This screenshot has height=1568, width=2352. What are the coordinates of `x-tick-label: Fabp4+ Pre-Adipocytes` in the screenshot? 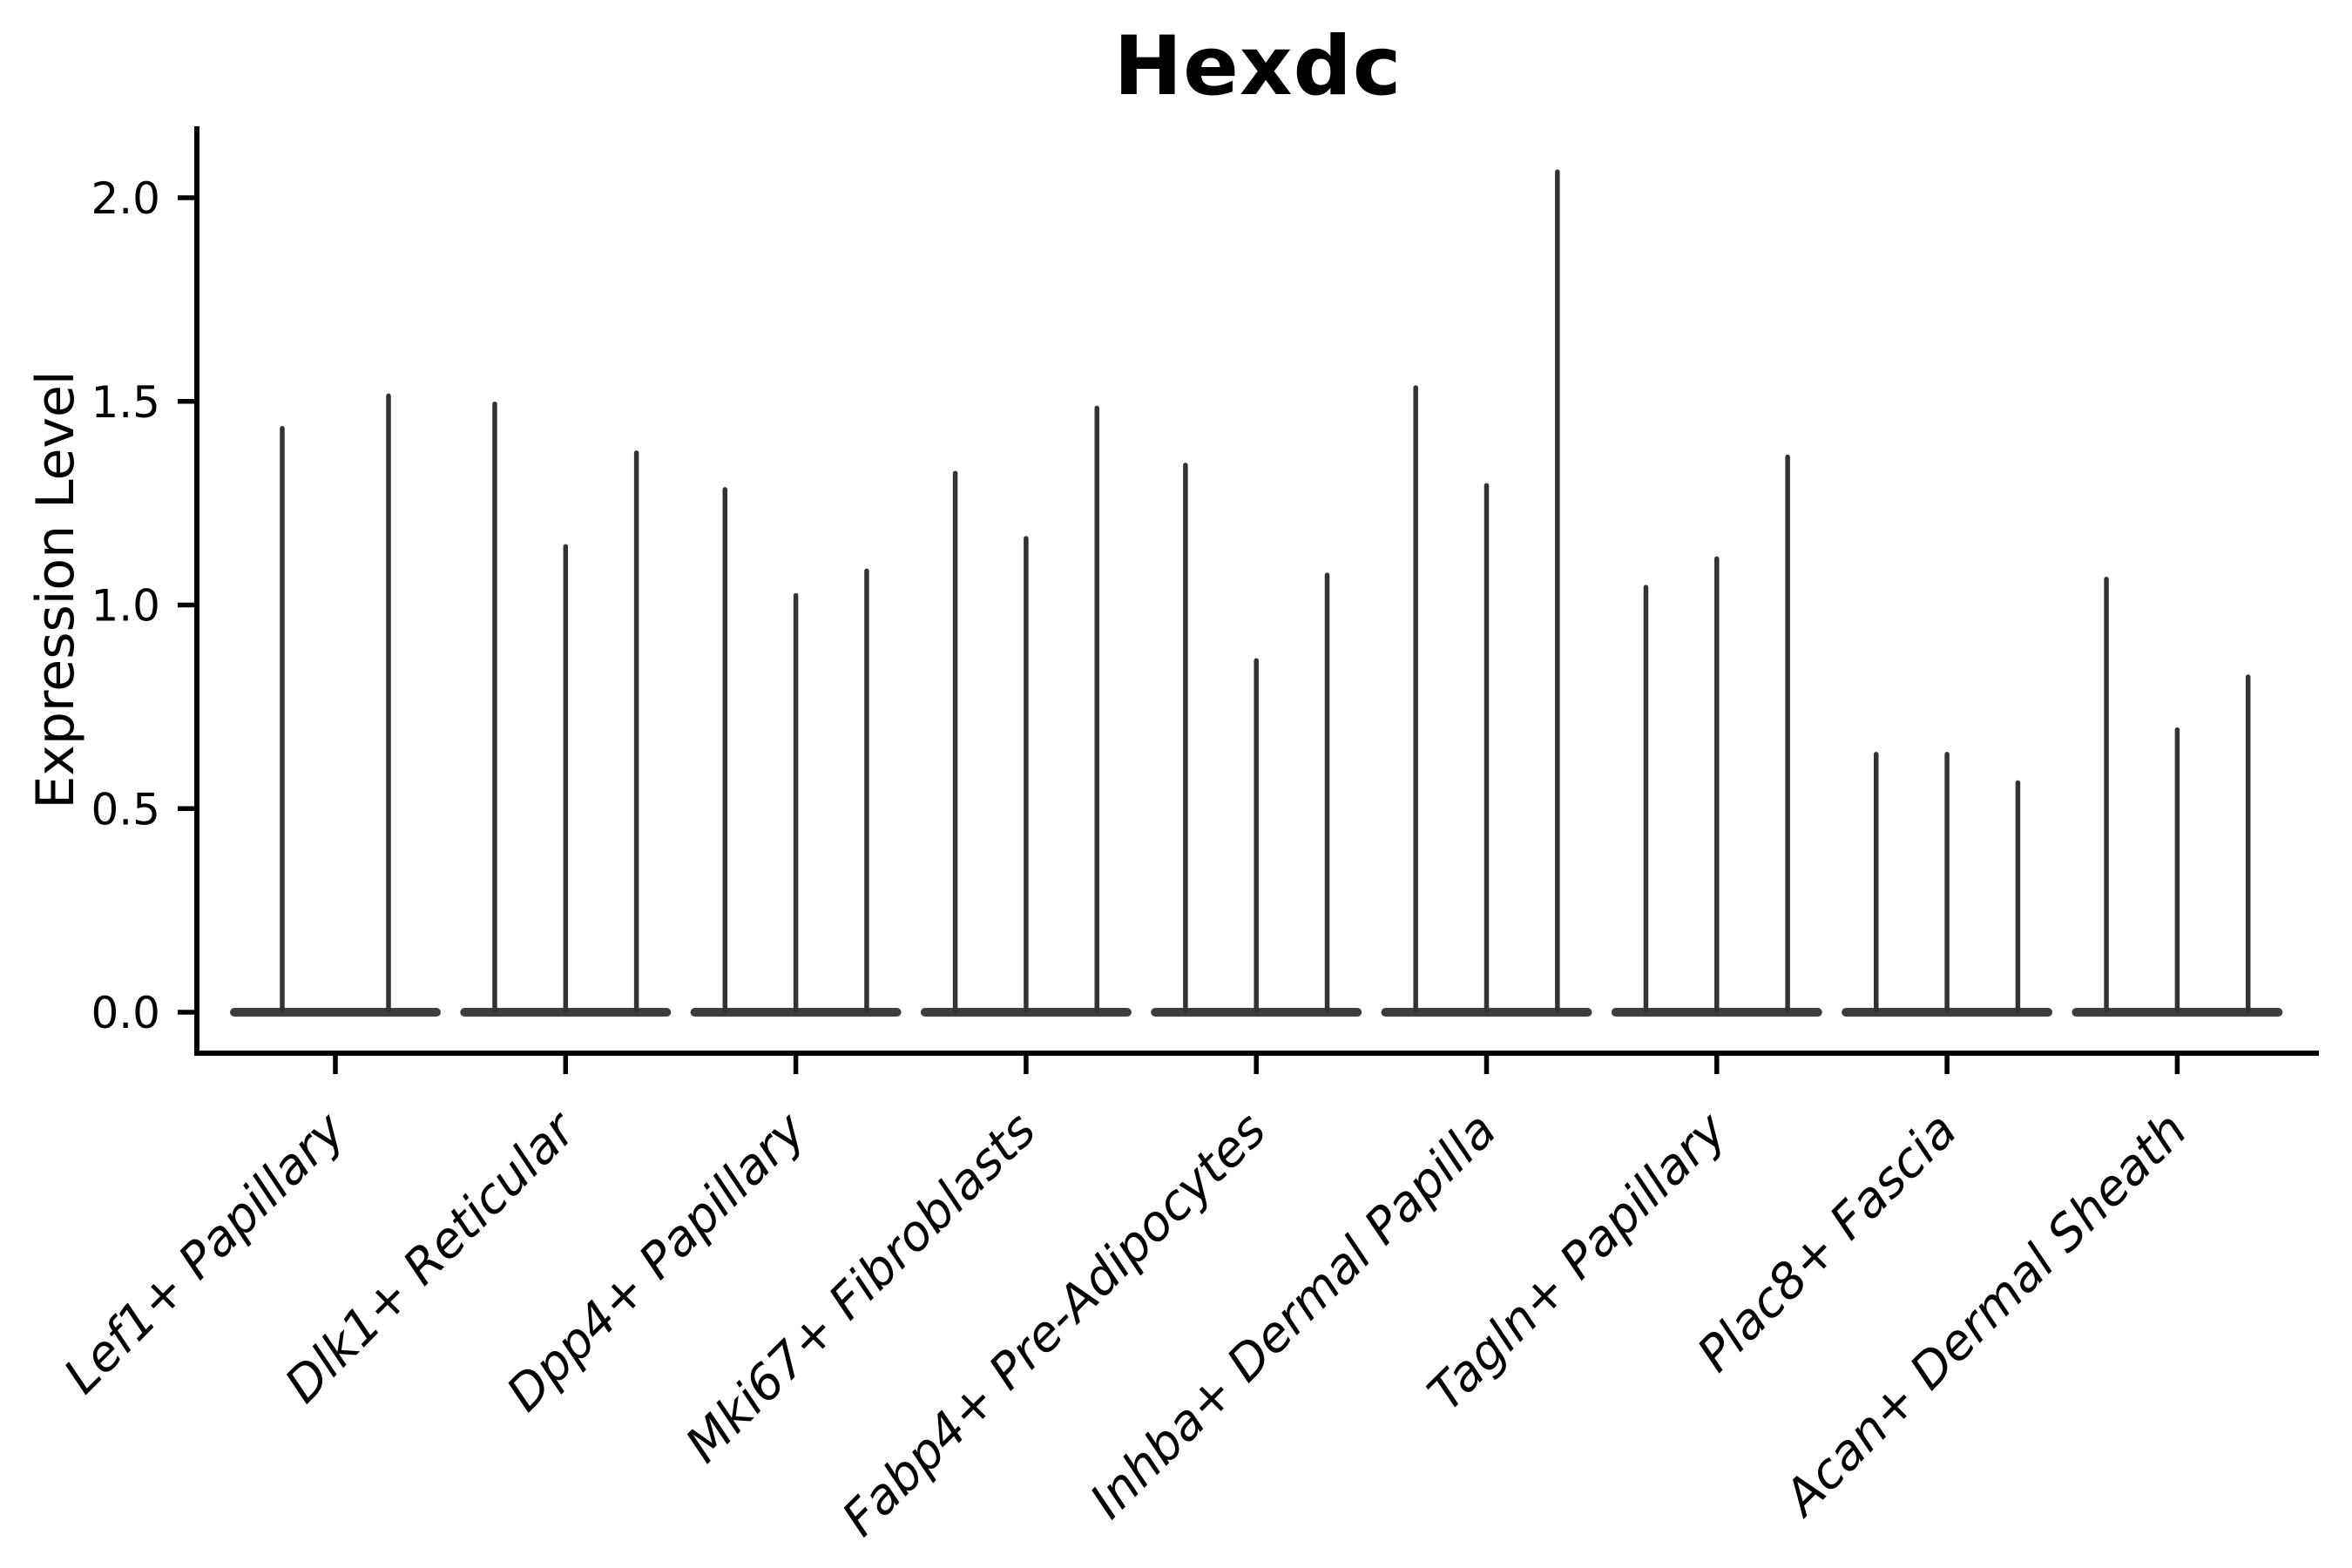 It's located at (1054, 1324).